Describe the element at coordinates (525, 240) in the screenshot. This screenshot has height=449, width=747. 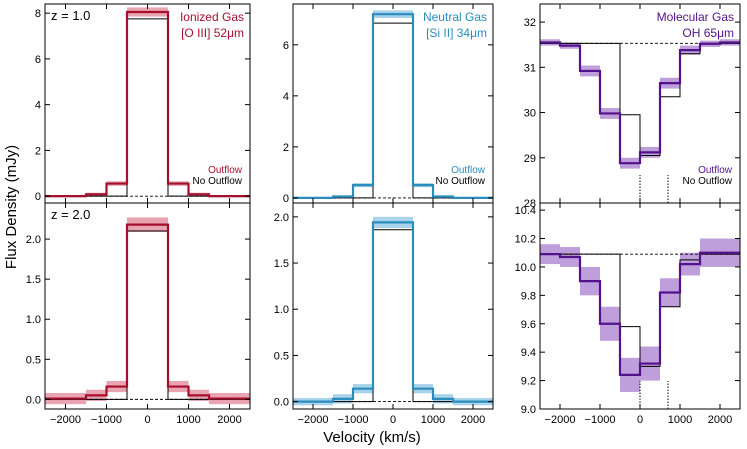
I see `y-tick-label: 10.2` at that location.